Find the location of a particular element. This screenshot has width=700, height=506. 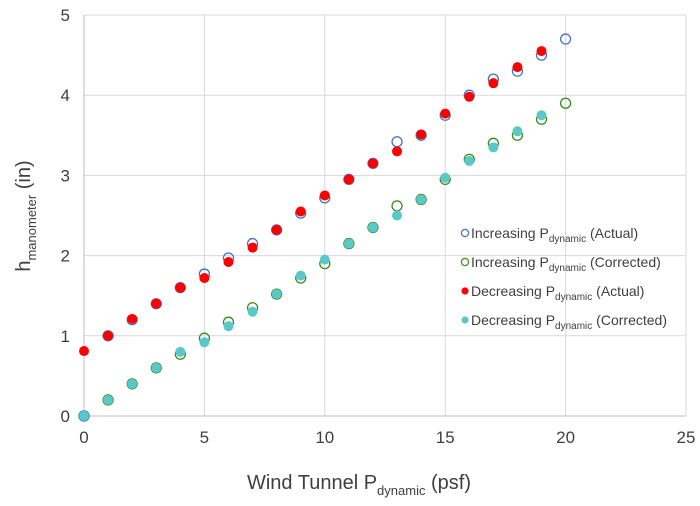

legend-label: Increasing Pdynamic (Corrected) is located at coordinates (566, 264).